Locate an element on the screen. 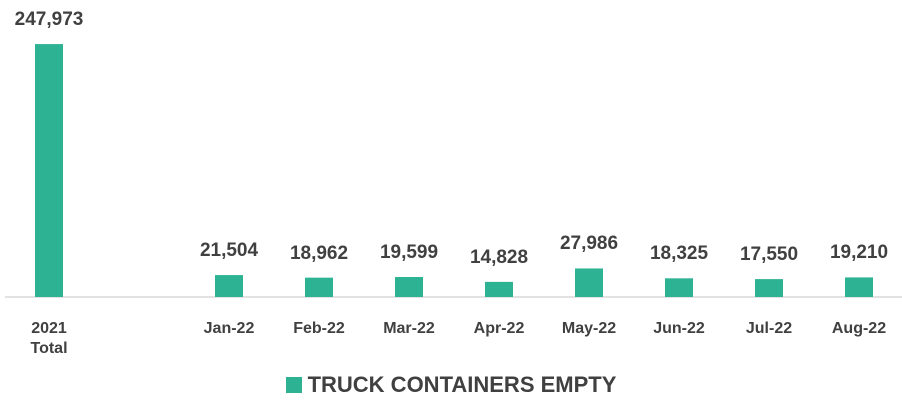 This screenshot has width=902, height=407. x-tick-label: Apr-22 is located at coordinates (499, 328).